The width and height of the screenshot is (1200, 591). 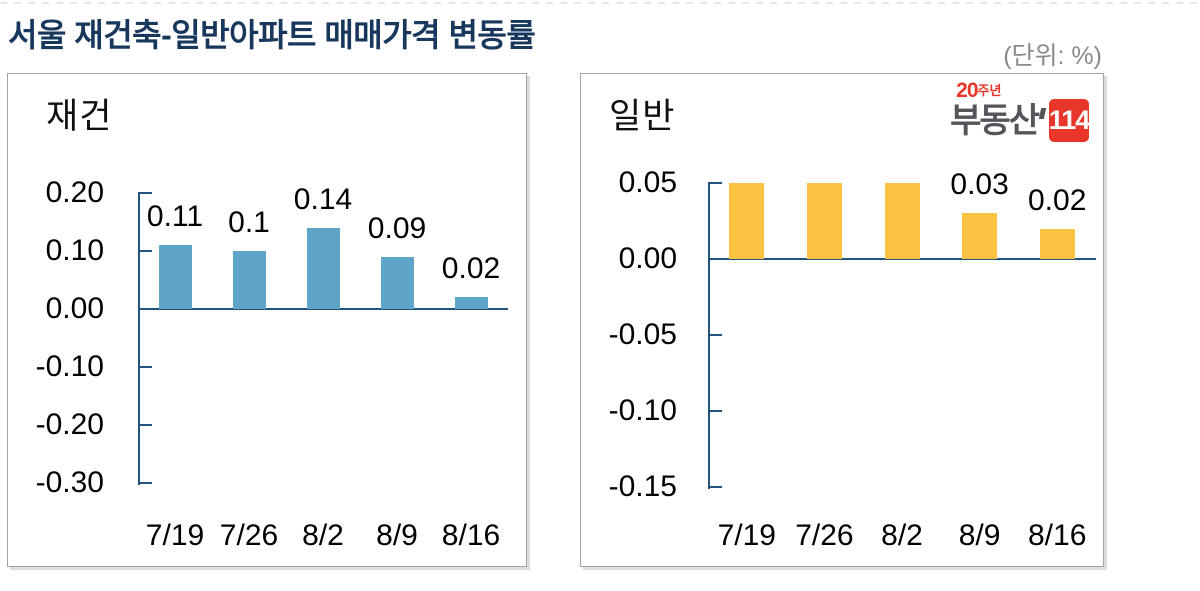 What do you see at coordinates (272, 35) in the screenshot?
I see `page-title: 서울 재건축-일반아파트 매매가격 변동률` at bounding box center [272, 35].